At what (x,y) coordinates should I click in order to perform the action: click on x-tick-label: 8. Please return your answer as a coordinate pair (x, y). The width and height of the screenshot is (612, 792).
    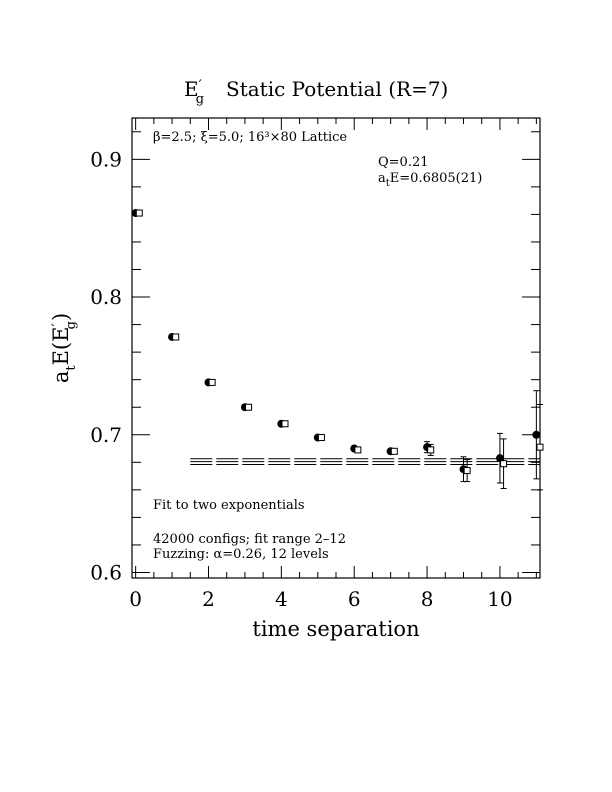
    Looking at the image, I should click on (427, 599).